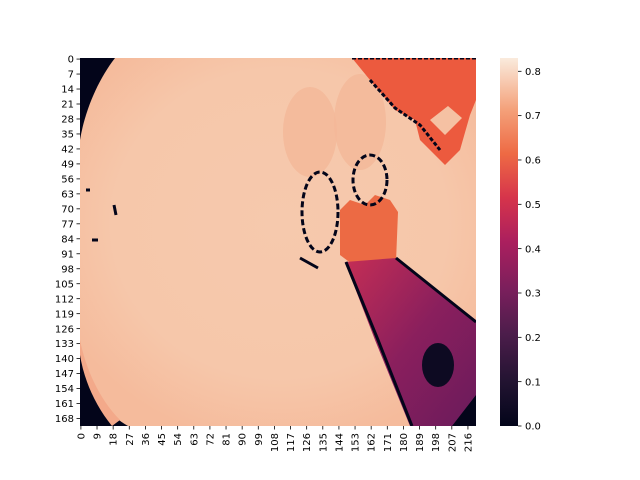  I want to click on heatmap-top-right-inner, so click(446, 120).